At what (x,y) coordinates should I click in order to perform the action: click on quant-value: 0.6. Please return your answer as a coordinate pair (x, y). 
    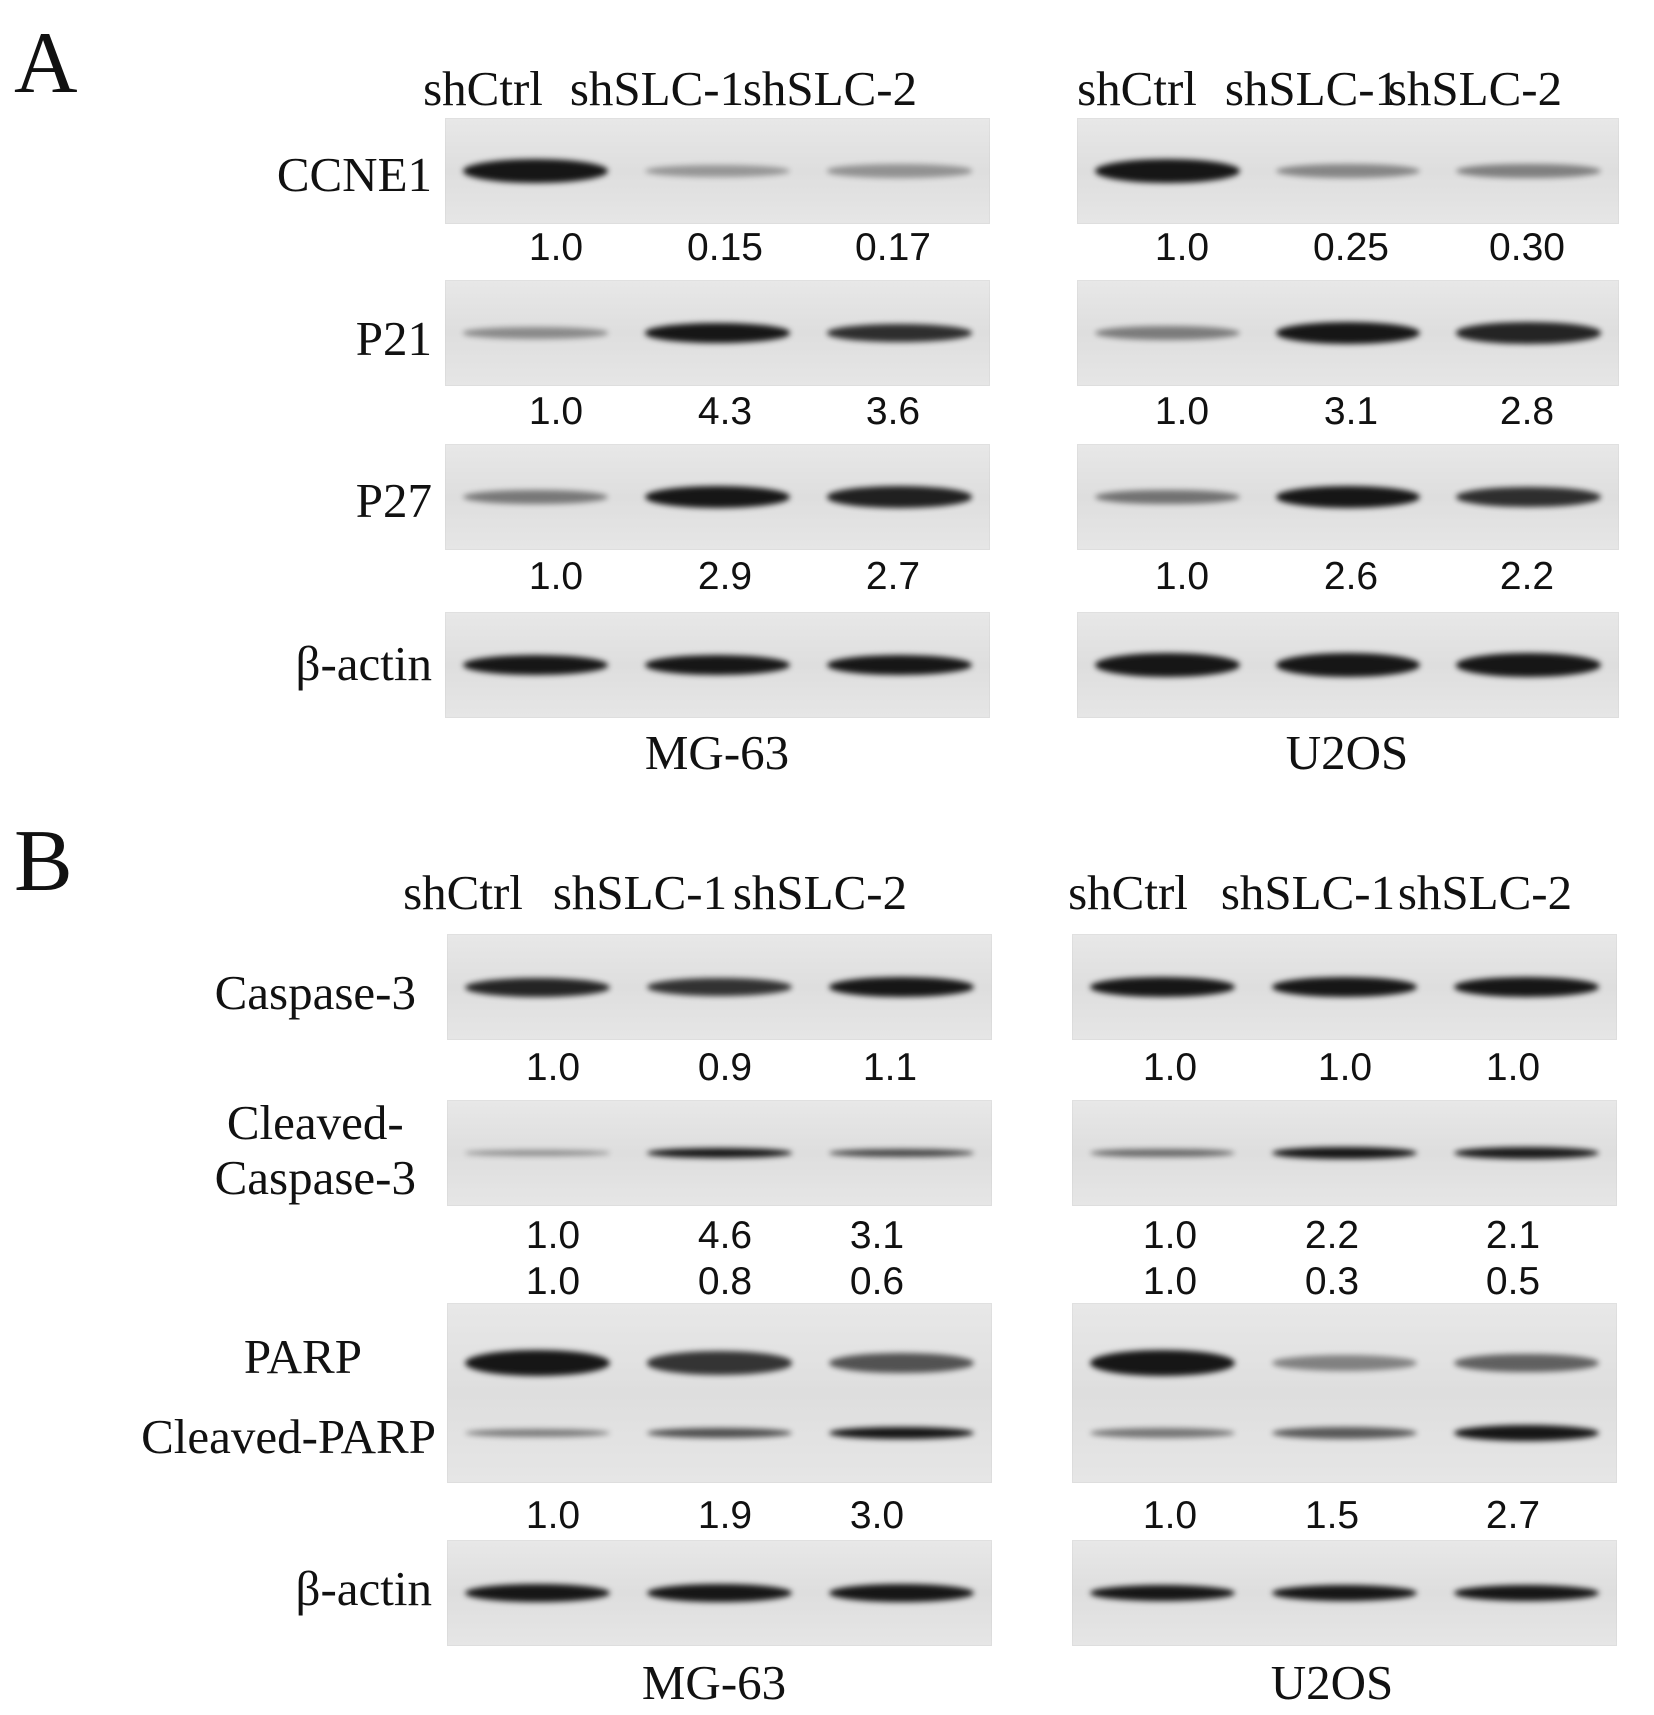
    Looking at the image, I should click on (877, 1281).